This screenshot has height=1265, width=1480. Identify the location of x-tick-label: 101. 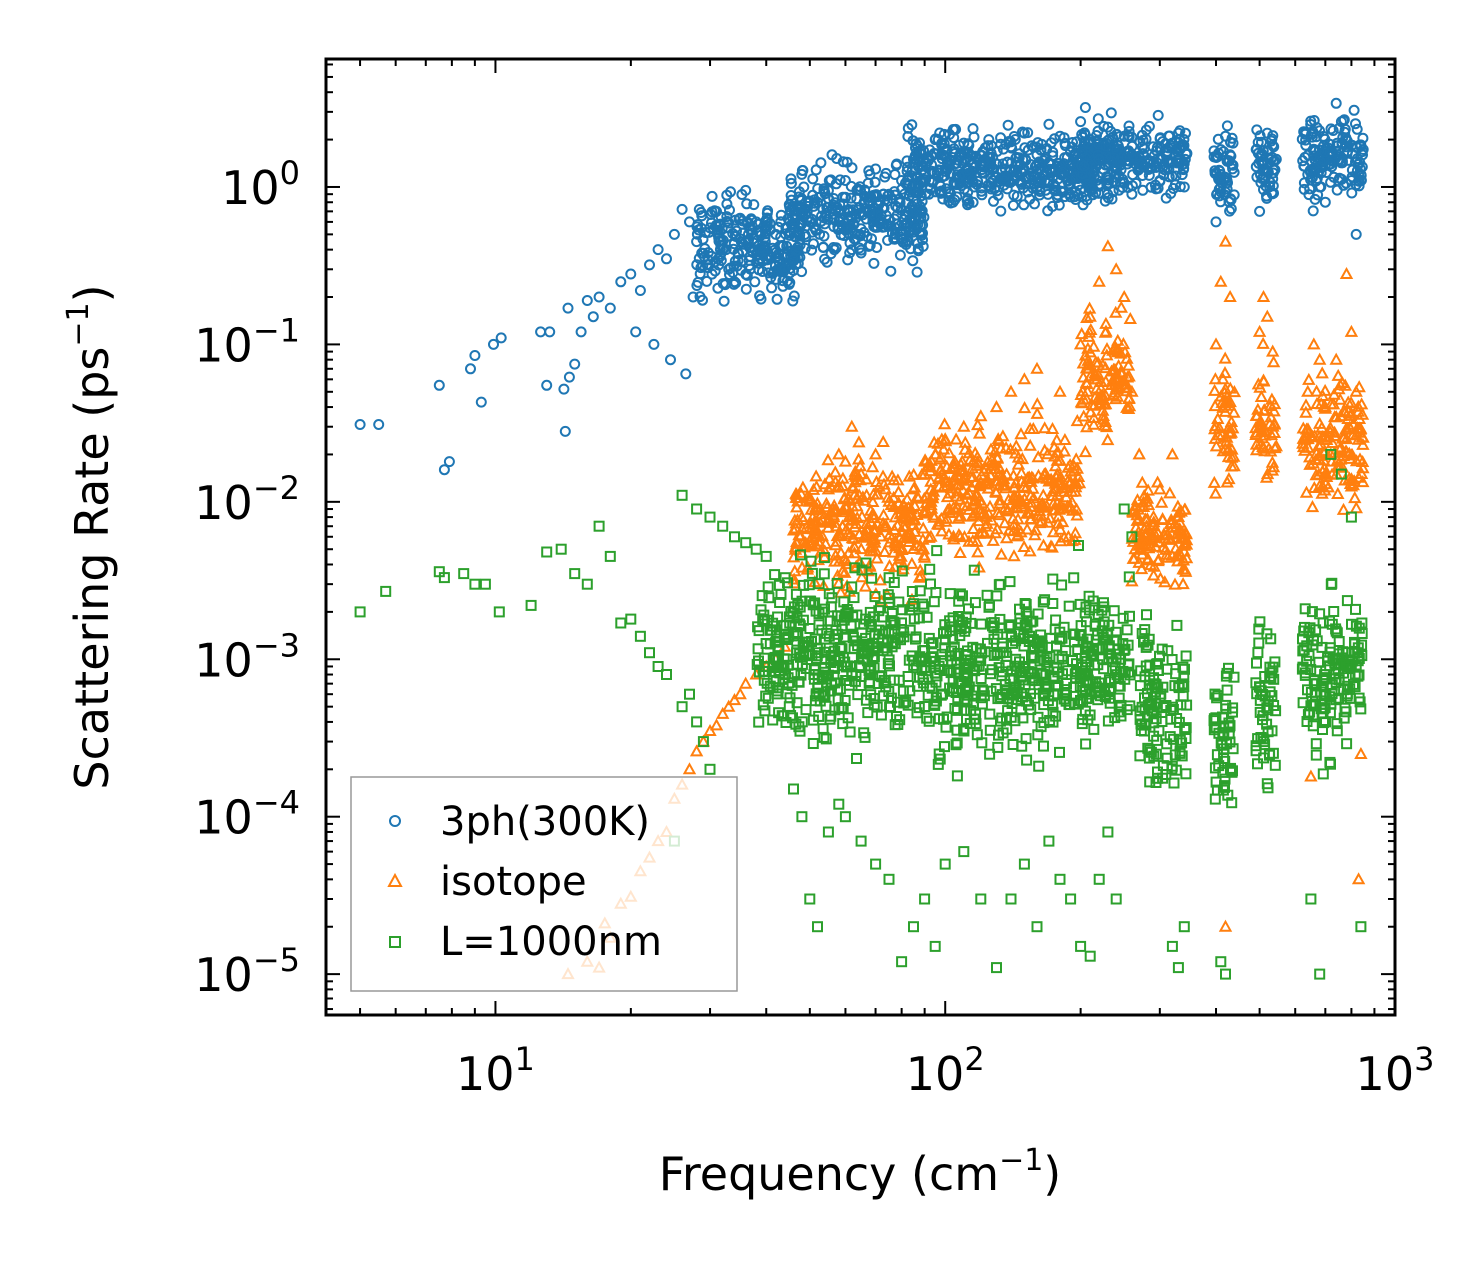
(495, 1070).